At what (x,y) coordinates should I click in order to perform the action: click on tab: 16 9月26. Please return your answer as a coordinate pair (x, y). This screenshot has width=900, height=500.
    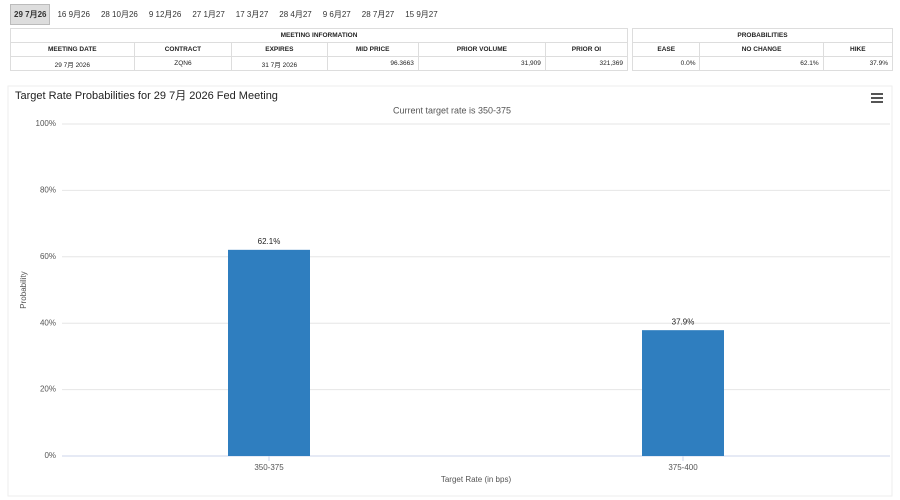
    Looking at the image, I should click on (73, 14).